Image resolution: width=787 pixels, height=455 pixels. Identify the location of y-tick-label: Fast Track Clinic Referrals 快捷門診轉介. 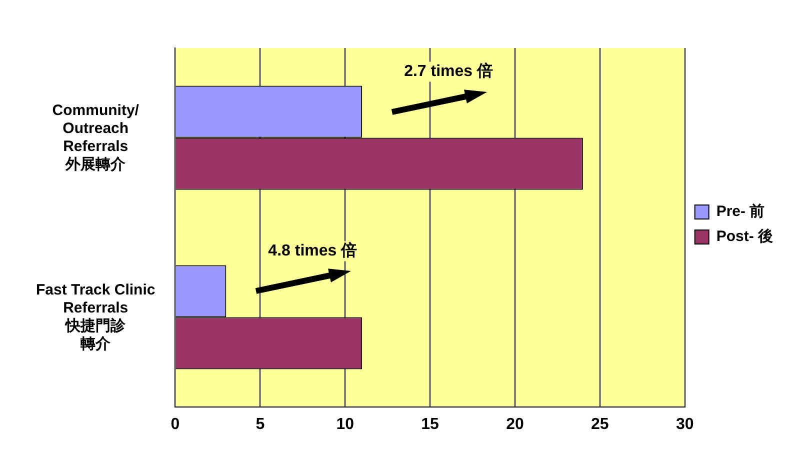
(96, 316).